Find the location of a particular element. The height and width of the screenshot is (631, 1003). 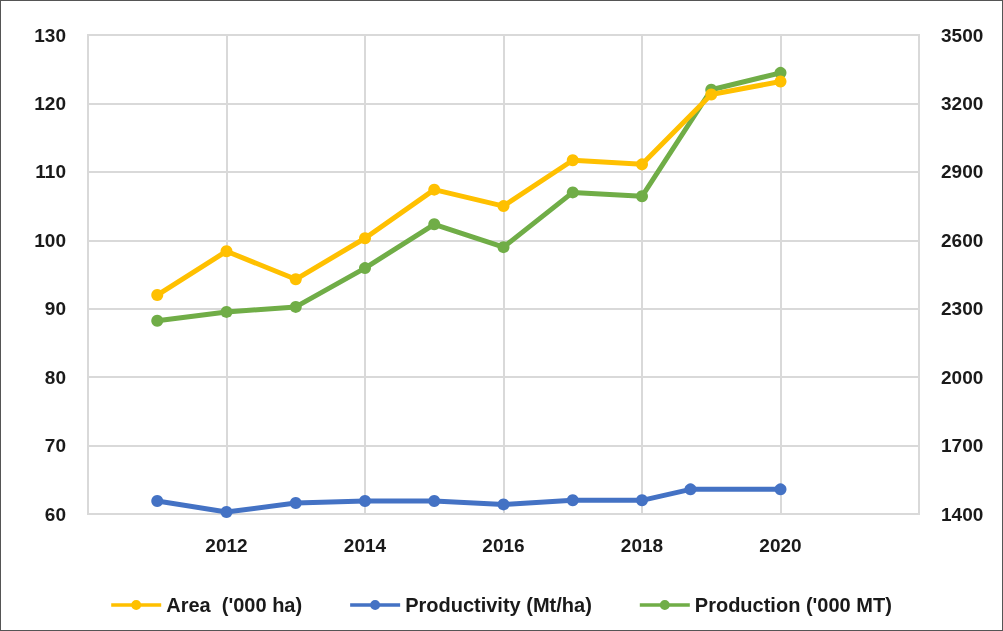

y2-tick-label: 2900 is located at coordinates (962, 172).